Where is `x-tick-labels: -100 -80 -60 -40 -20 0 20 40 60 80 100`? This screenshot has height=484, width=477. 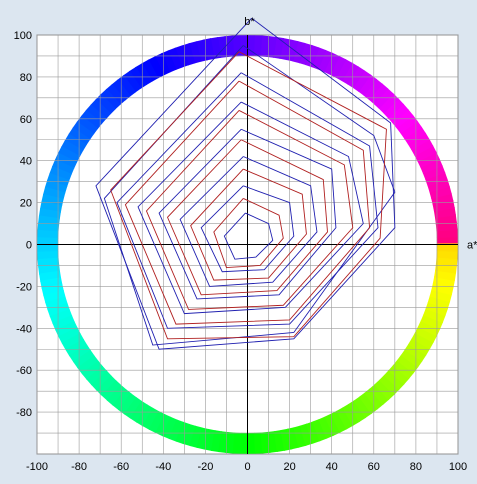
x-tick-labels: -100 -80 -60 -40 -20 0 20 40 60 80 100 is located at coordinates (246, 467).